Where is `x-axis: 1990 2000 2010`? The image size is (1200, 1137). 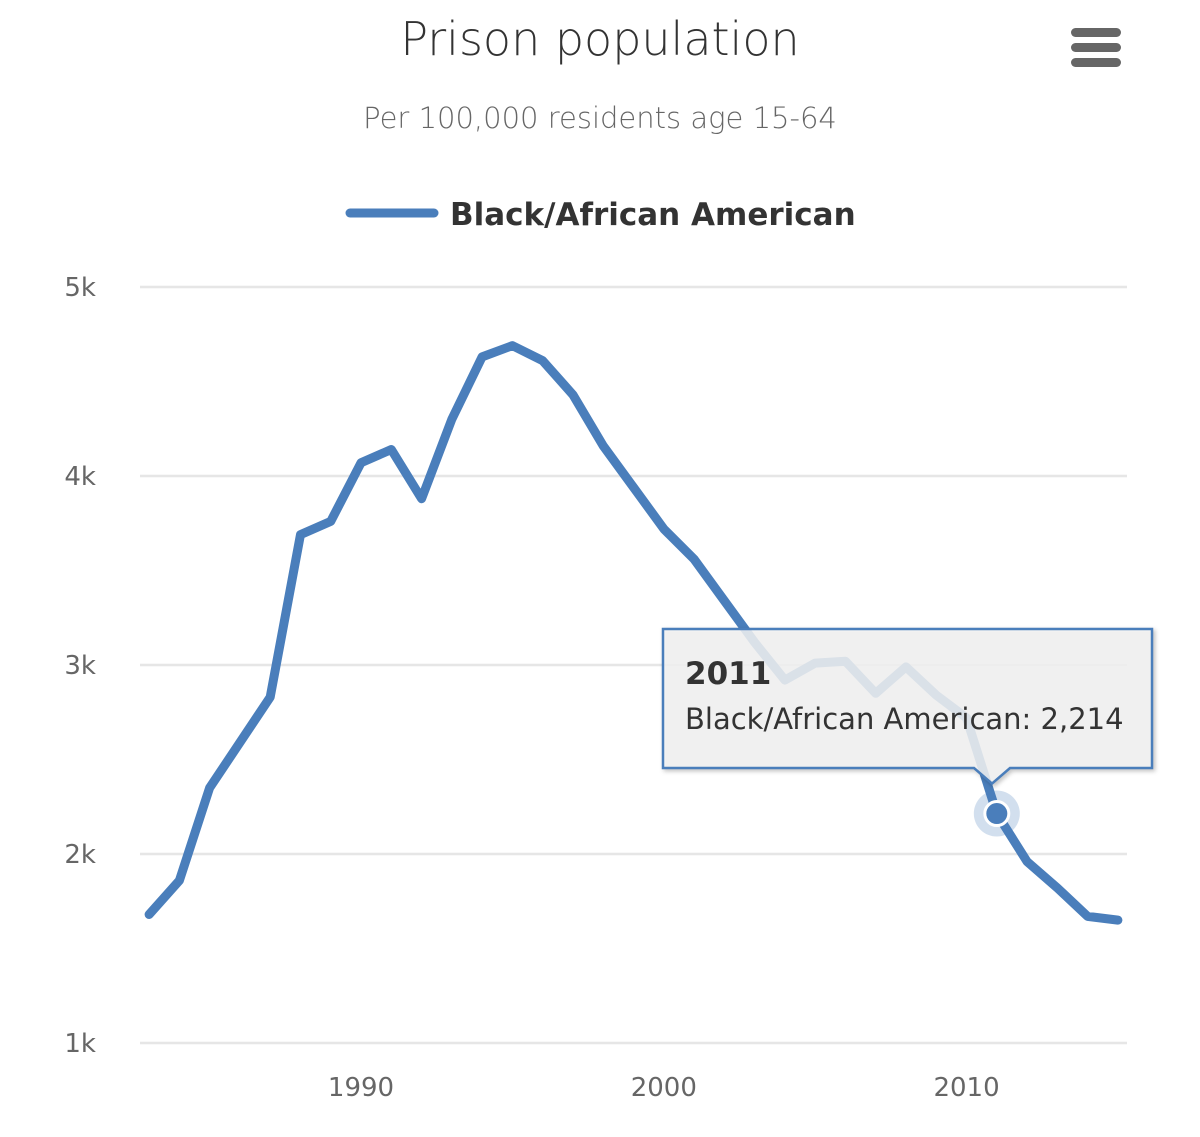
x-axis: 1990 2000 2010 is located at coordinates (664, 1088).